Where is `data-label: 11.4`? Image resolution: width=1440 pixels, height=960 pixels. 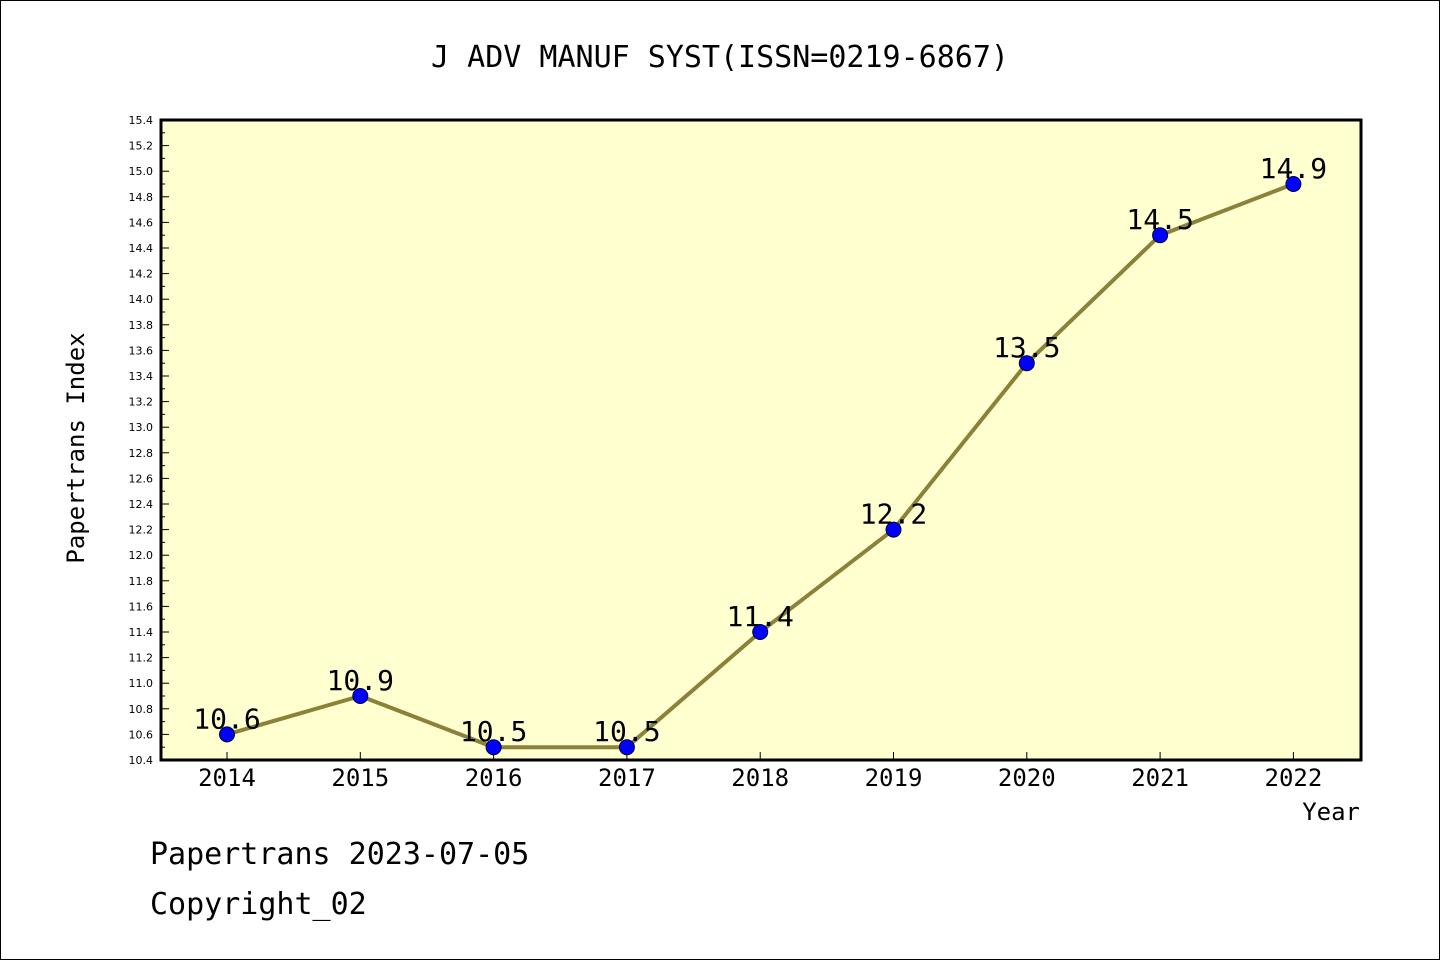 data-label: 11.4 is located at coordinates (759, 616).